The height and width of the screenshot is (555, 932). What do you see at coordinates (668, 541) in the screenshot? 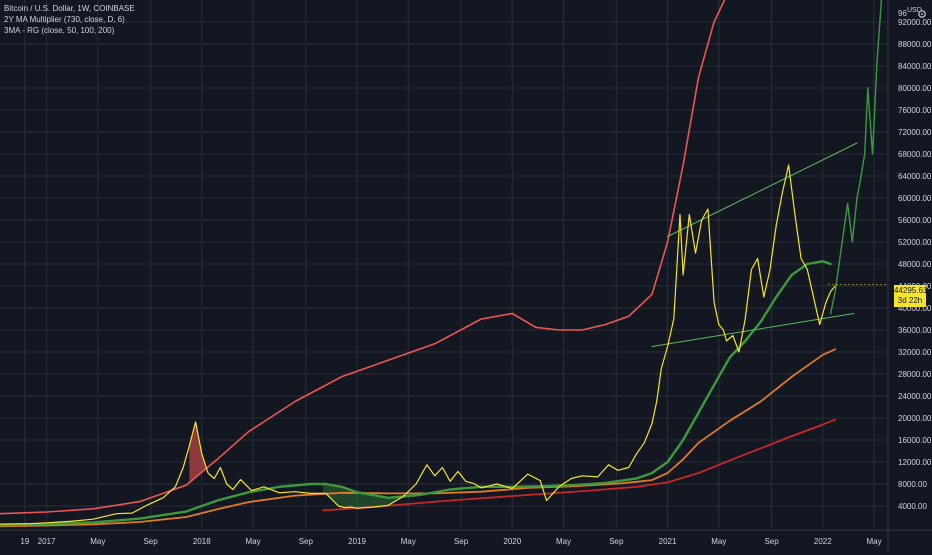
I see `x-tick-label: 2021` at bounding box center [668, 541].